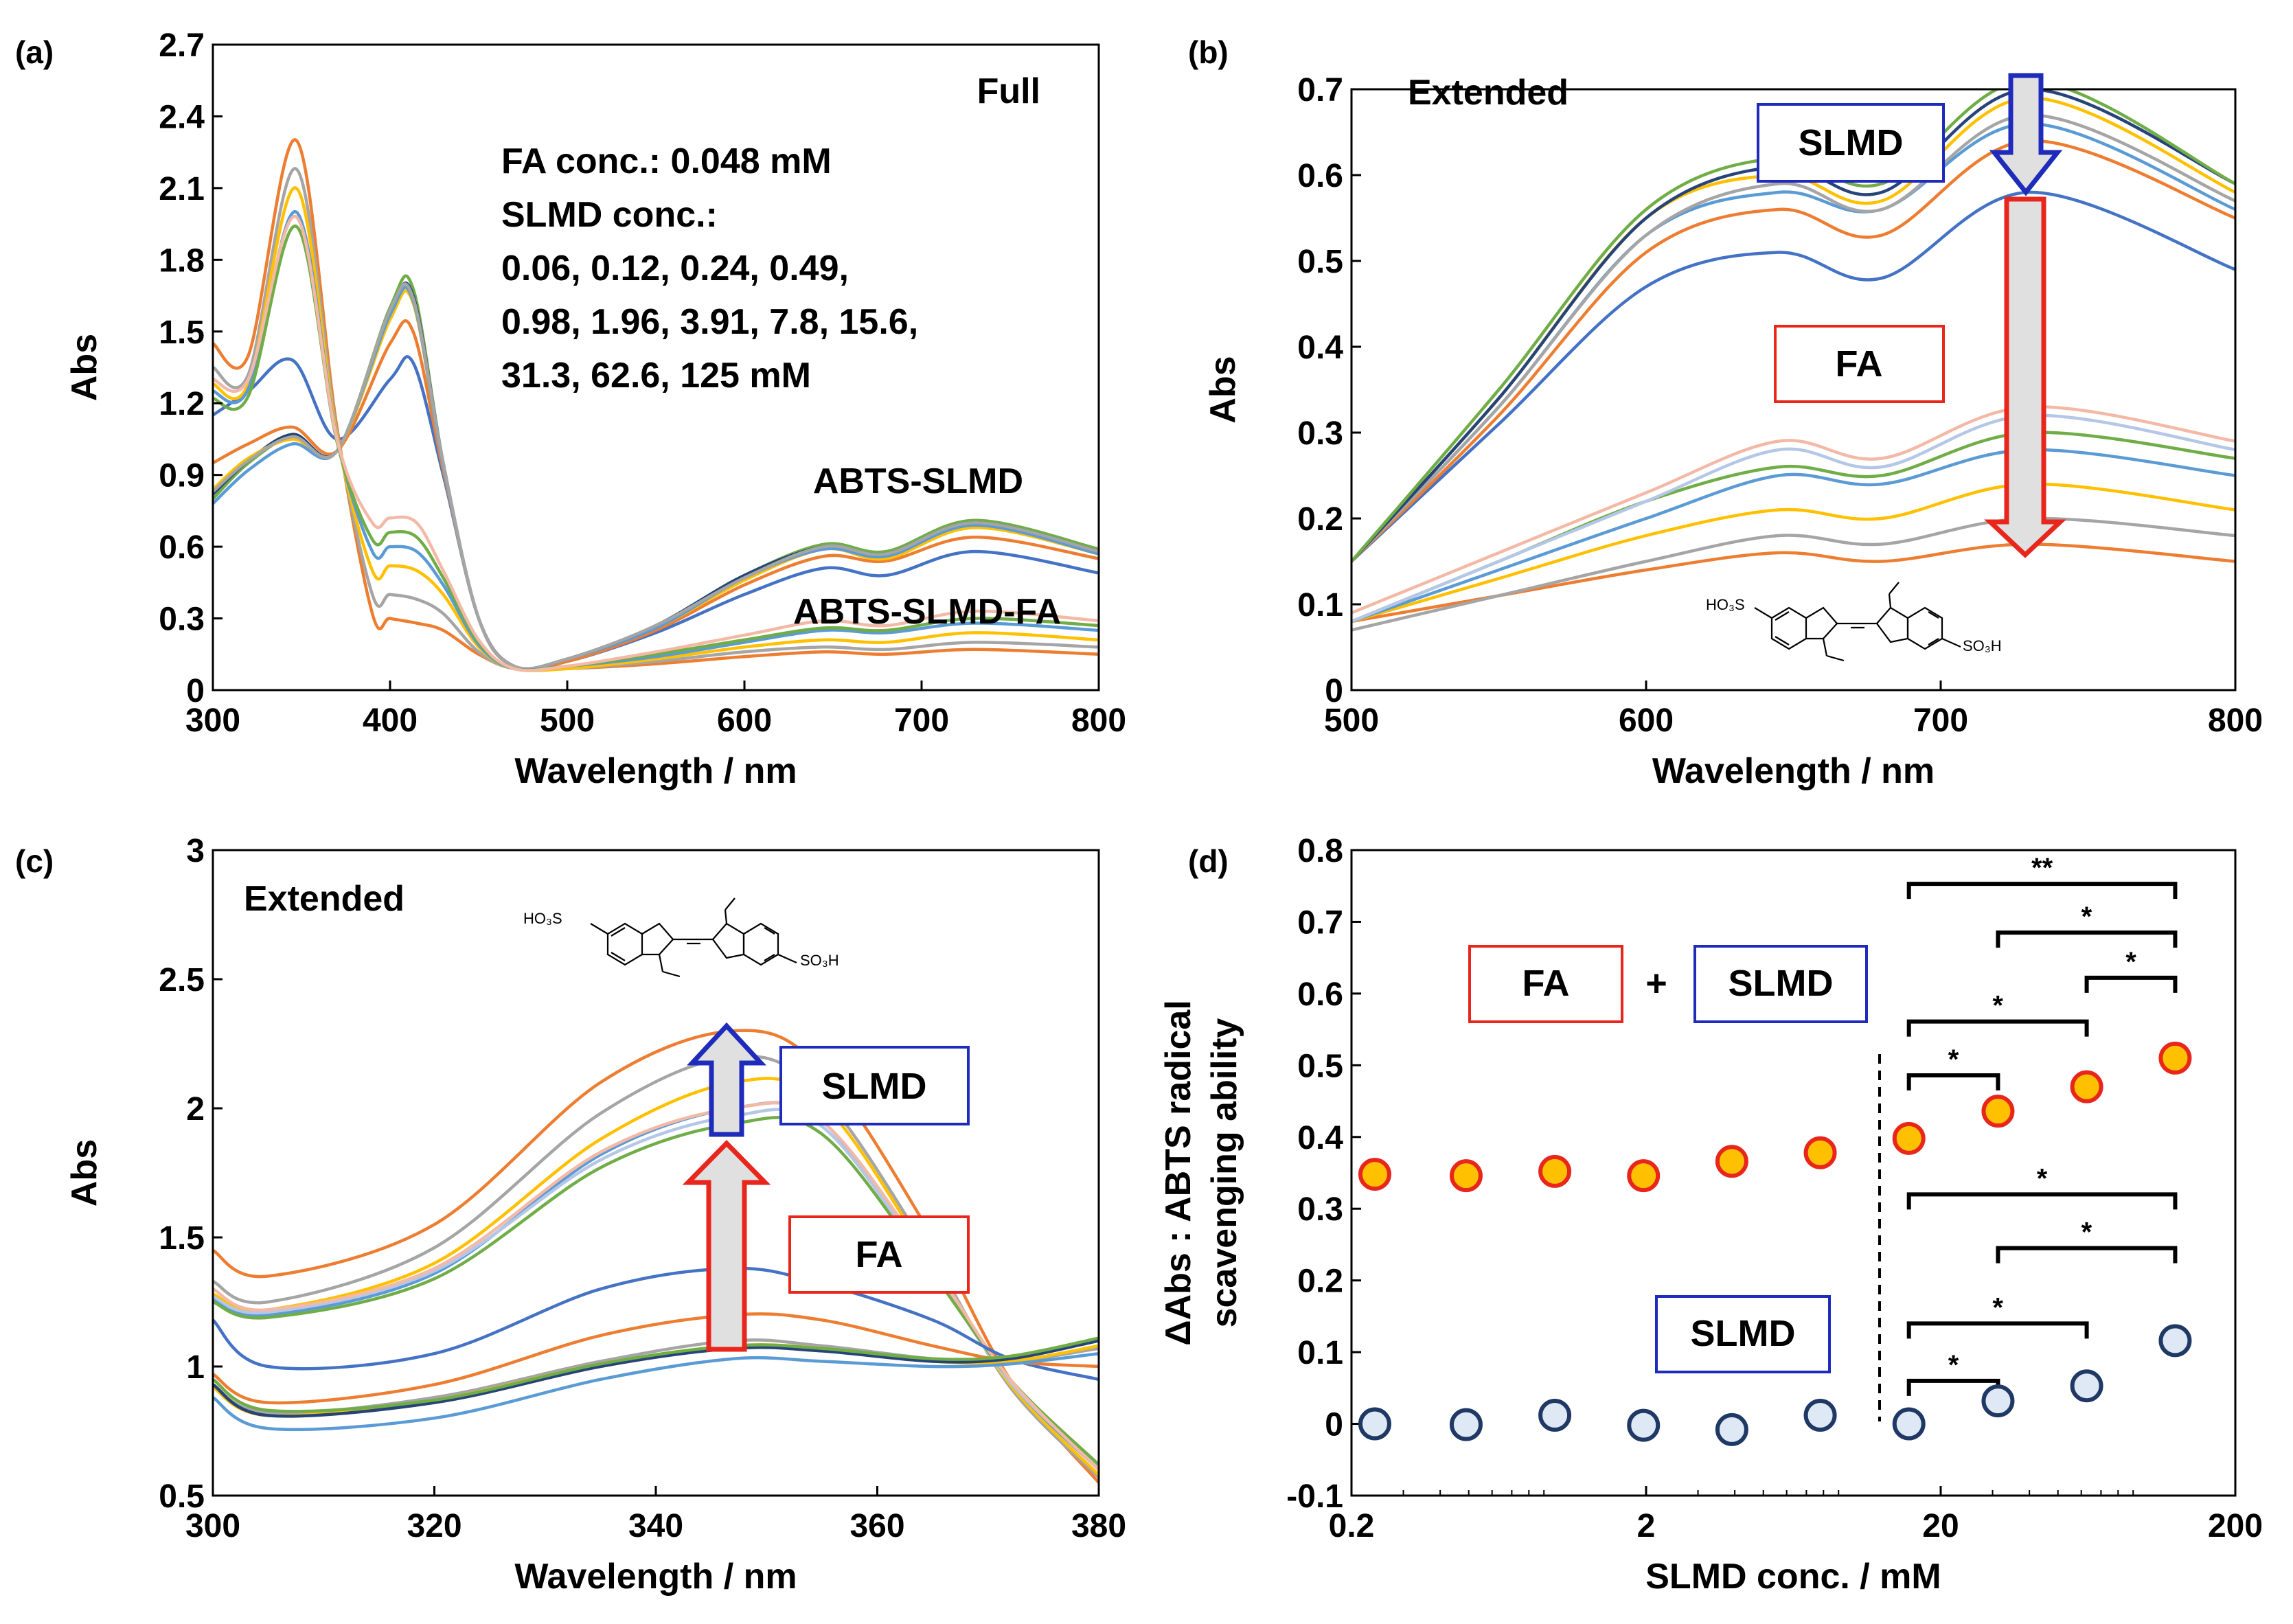  I want to click on panel-b-fa-box, so click(1859, 364).